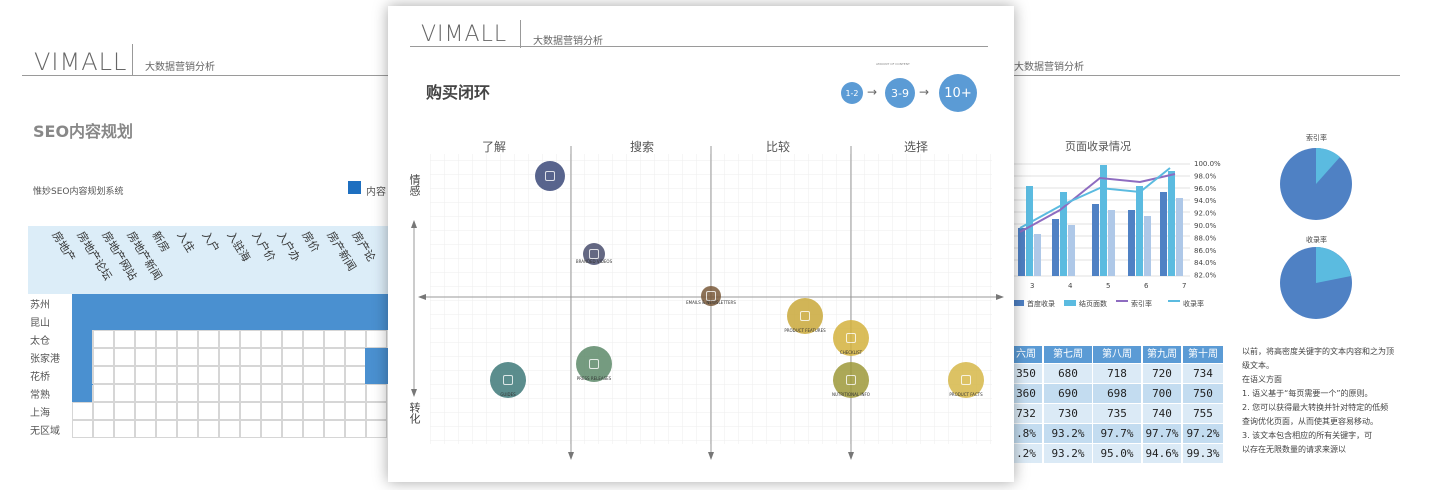 Image resolution: width=1430 pixels, height=490 pixels. I want to click on table-cell: 700, so click(1162, 393).